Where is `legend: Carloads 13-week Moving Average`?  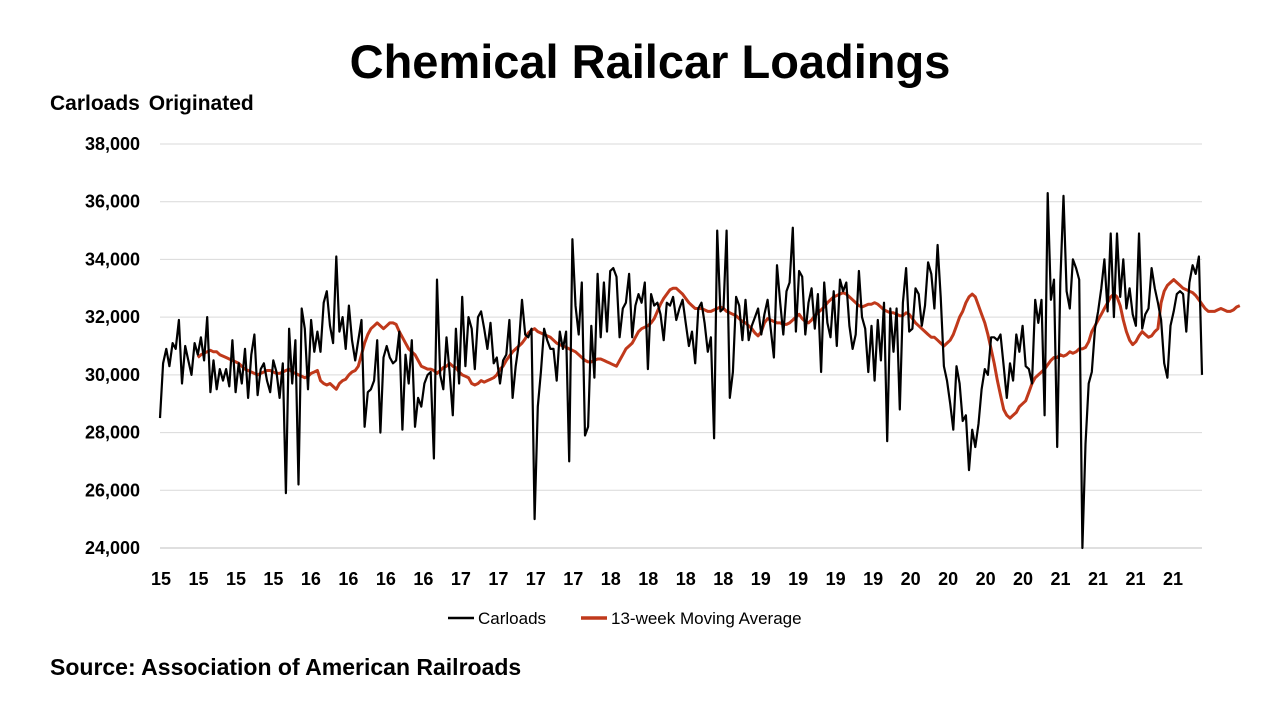 legend: Carloads 13-week Moving Average is located at coordinates (625, 618).